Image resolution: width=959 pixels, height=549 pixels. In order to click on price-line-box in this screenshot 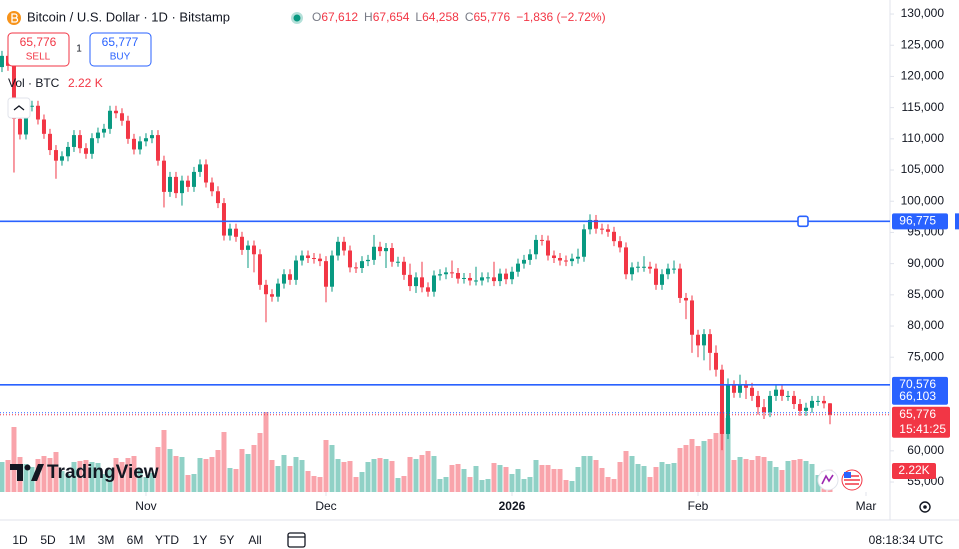, I will do `click(920, 221)`.